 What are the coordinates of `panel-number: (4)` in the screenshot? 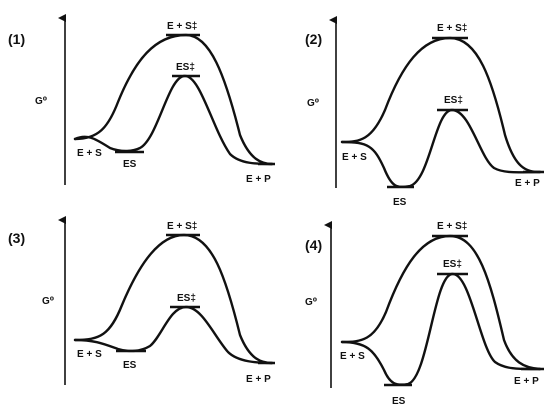 It's located at (313, 245).